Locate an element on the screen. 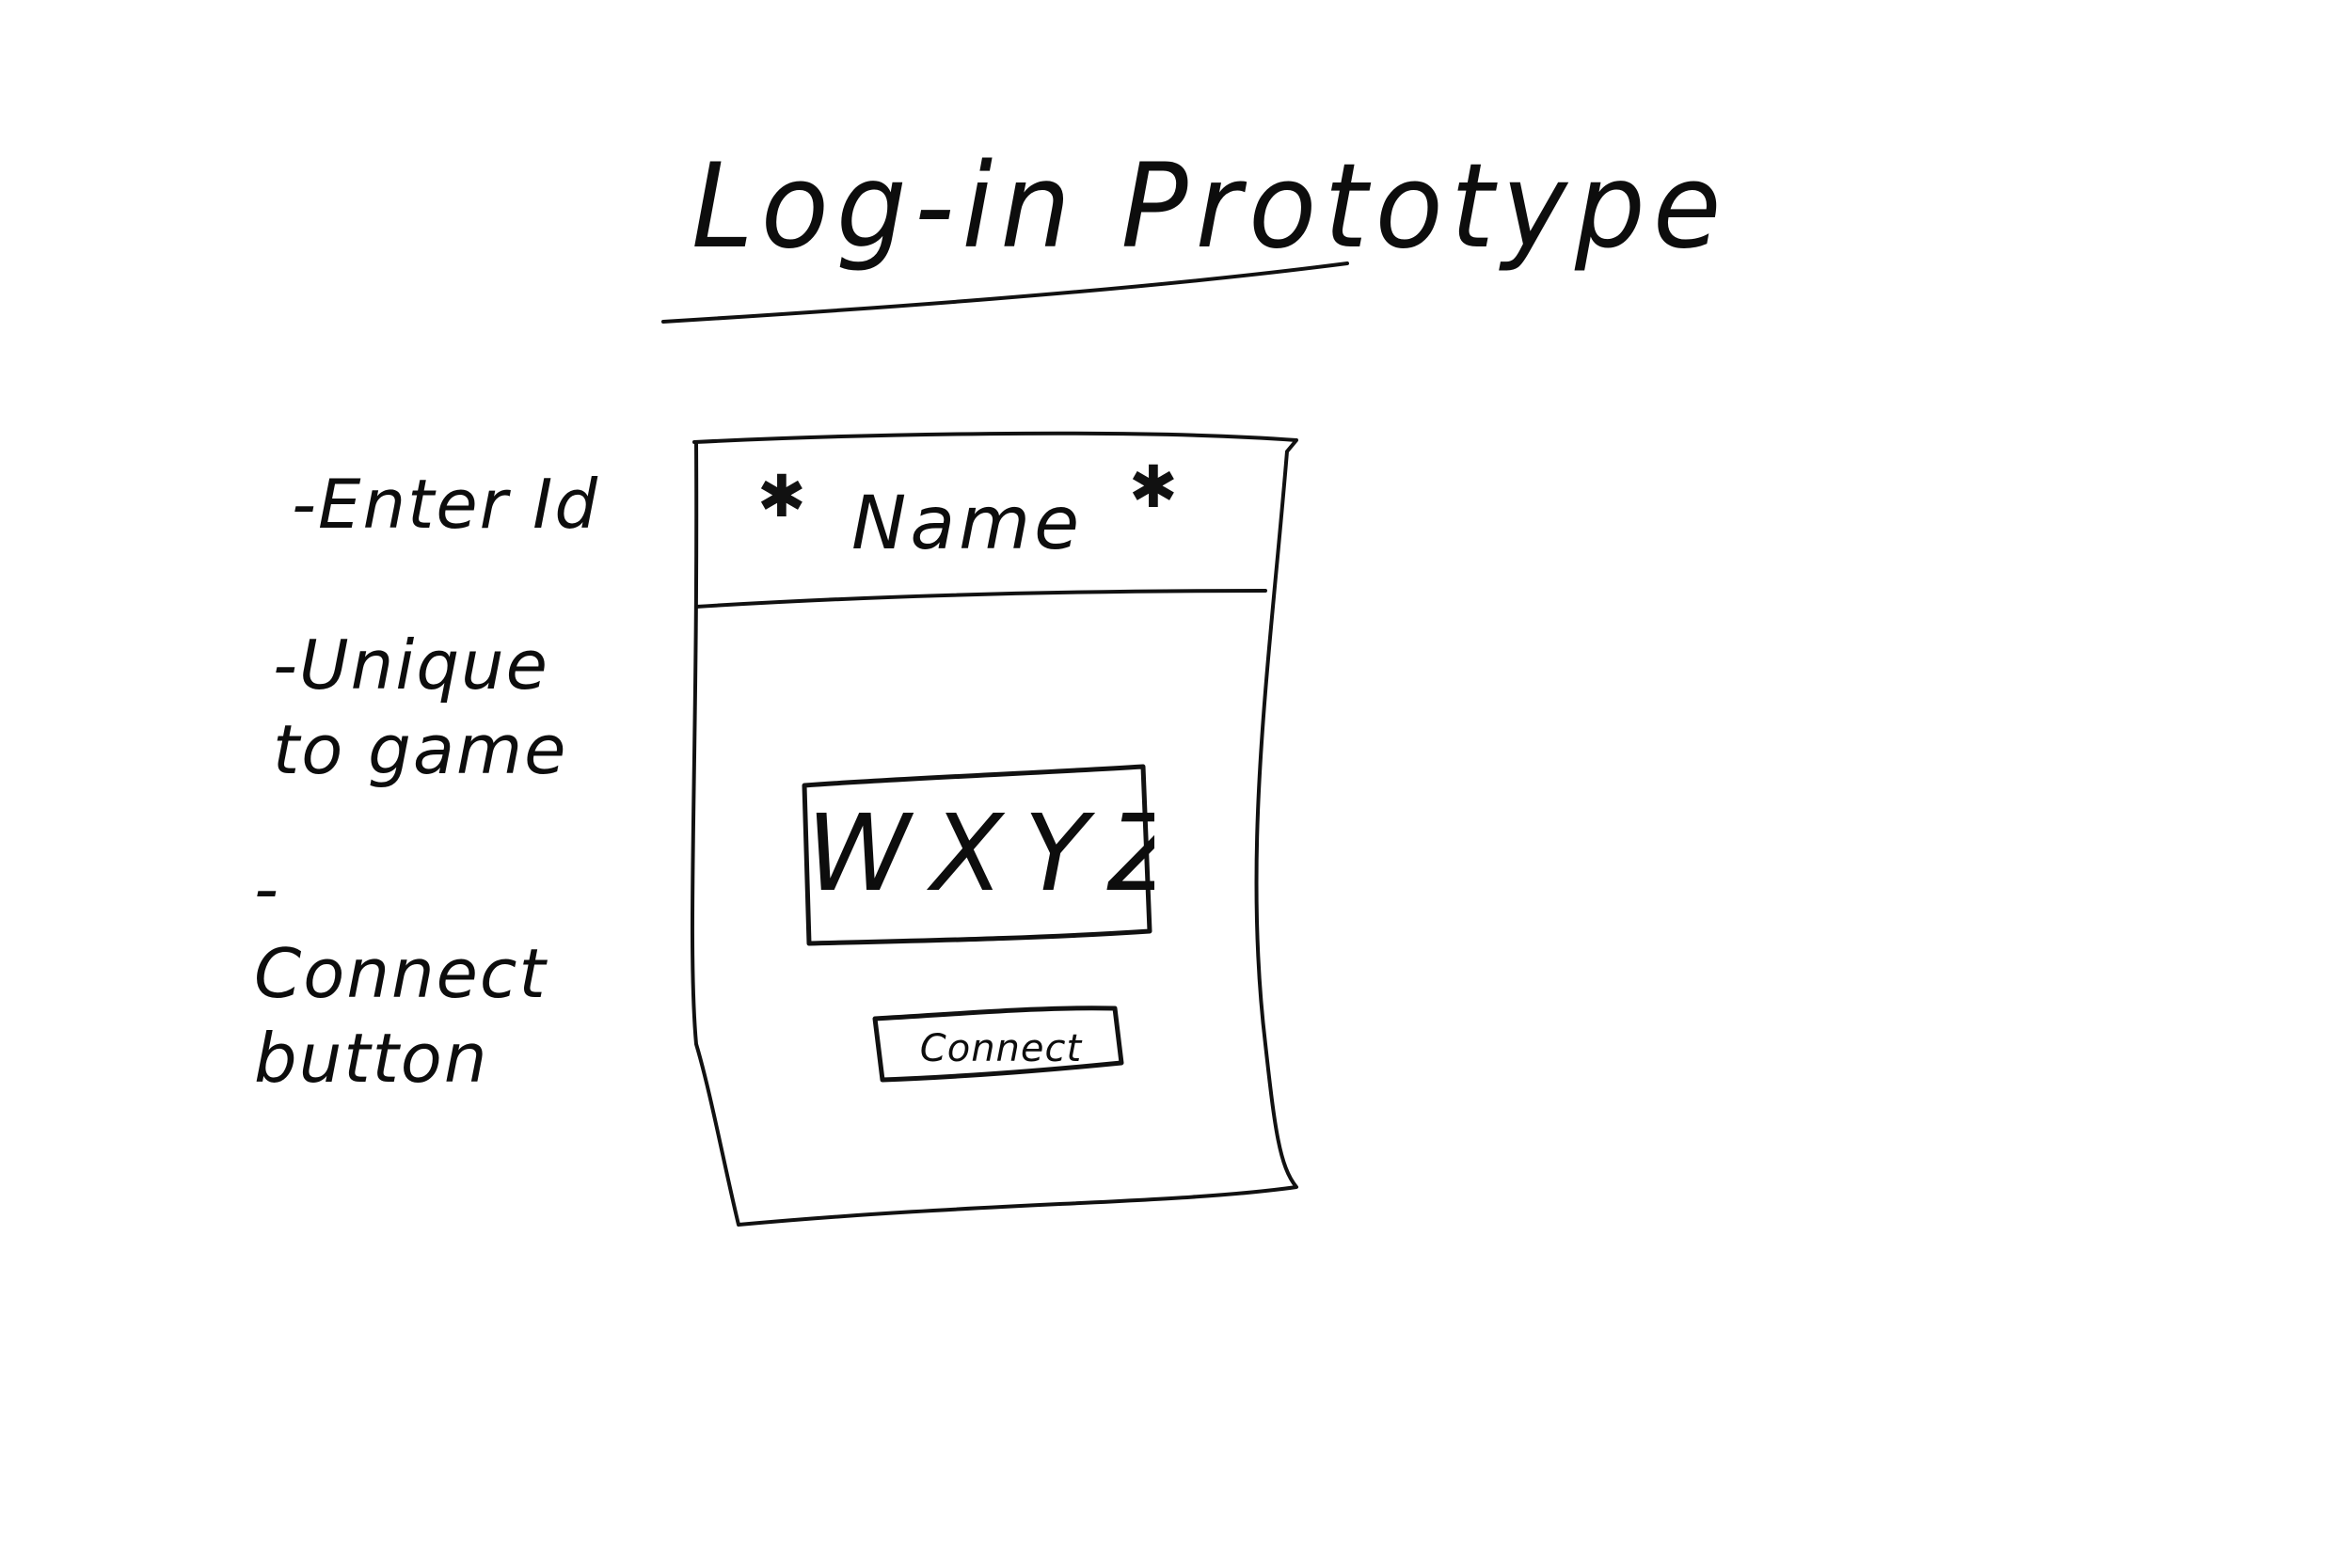 The image size is (2352, 1568). connect-button: Connect is located at coordinates (1001, 1049).